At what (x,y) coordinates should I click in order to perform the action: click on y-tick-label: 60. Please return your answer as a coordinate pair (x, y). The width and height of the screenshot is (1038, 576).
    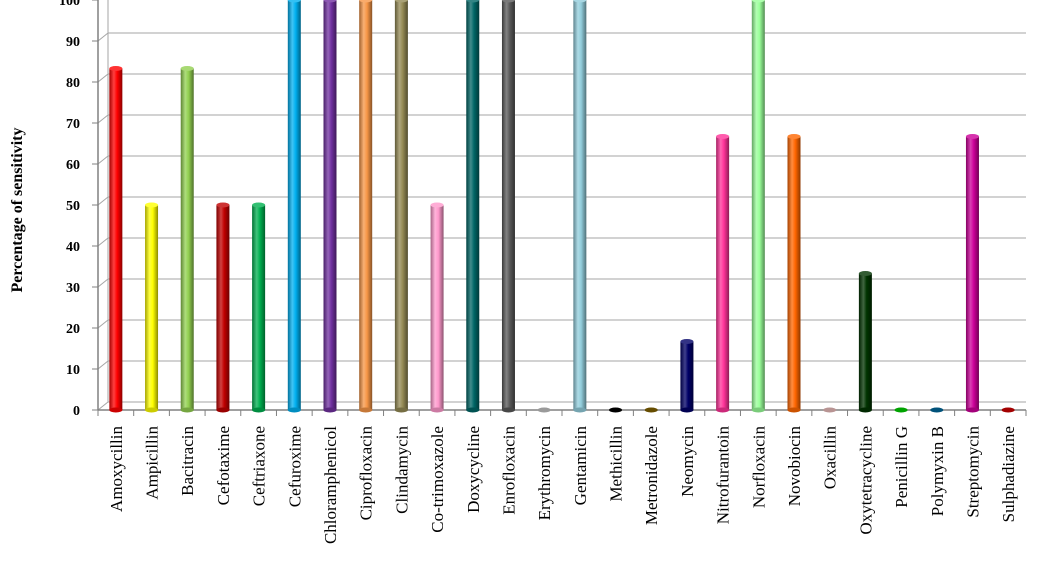
    Looking at the image, I should click on (73, 165).